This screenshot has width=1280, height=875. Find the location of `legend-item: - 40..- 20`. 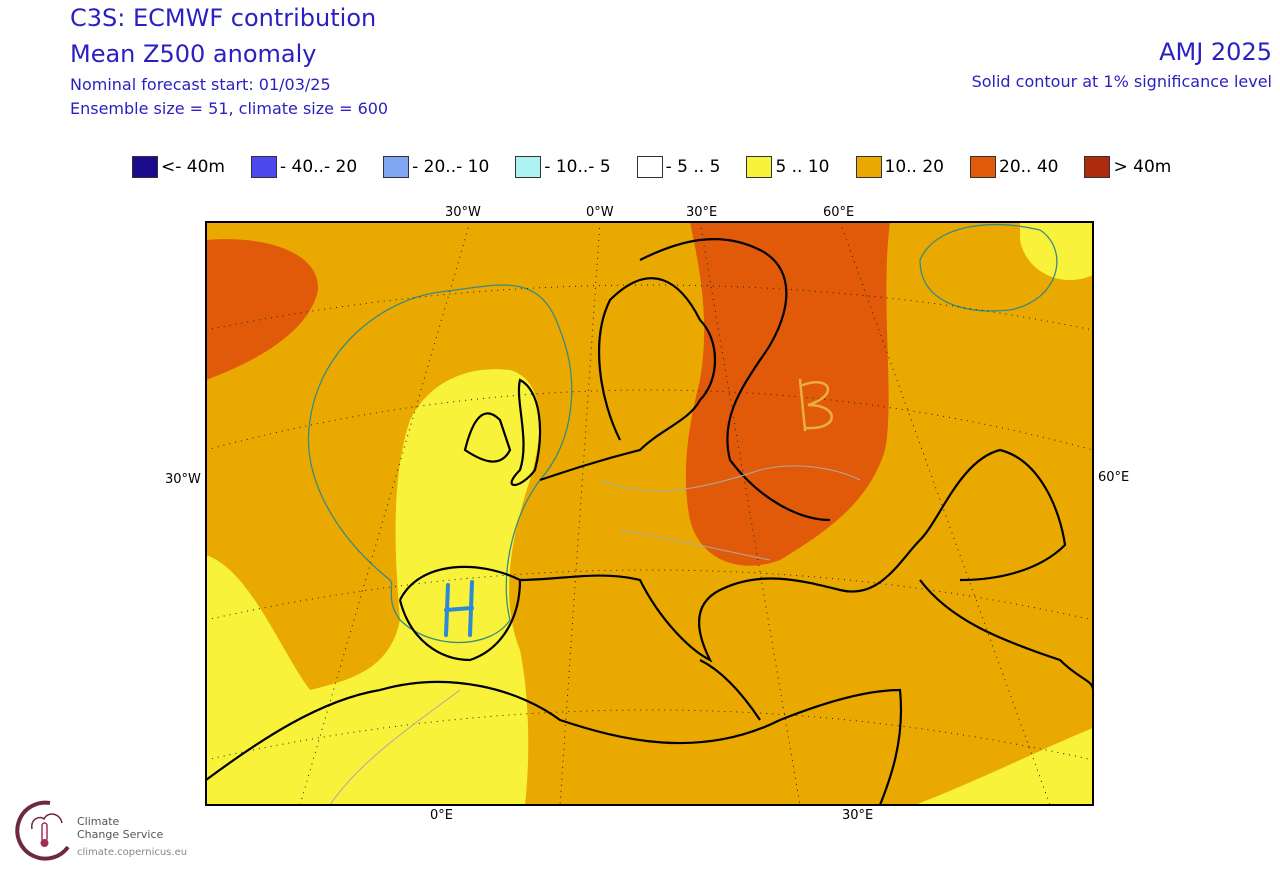

legend-item: - 40..- 20 is located at coordinates (304, 167).